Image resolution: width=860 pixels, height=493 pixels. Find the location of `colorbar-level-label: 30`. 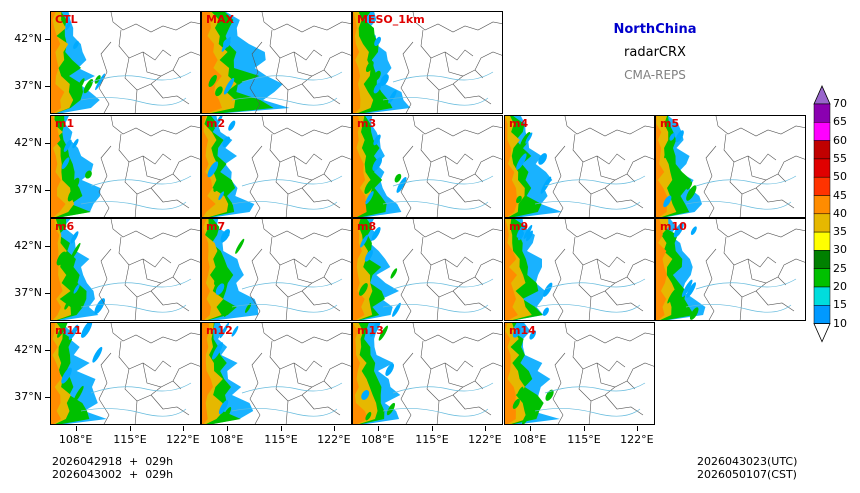

colorbar-level-label: 30 is located at coordinates (840, 250).